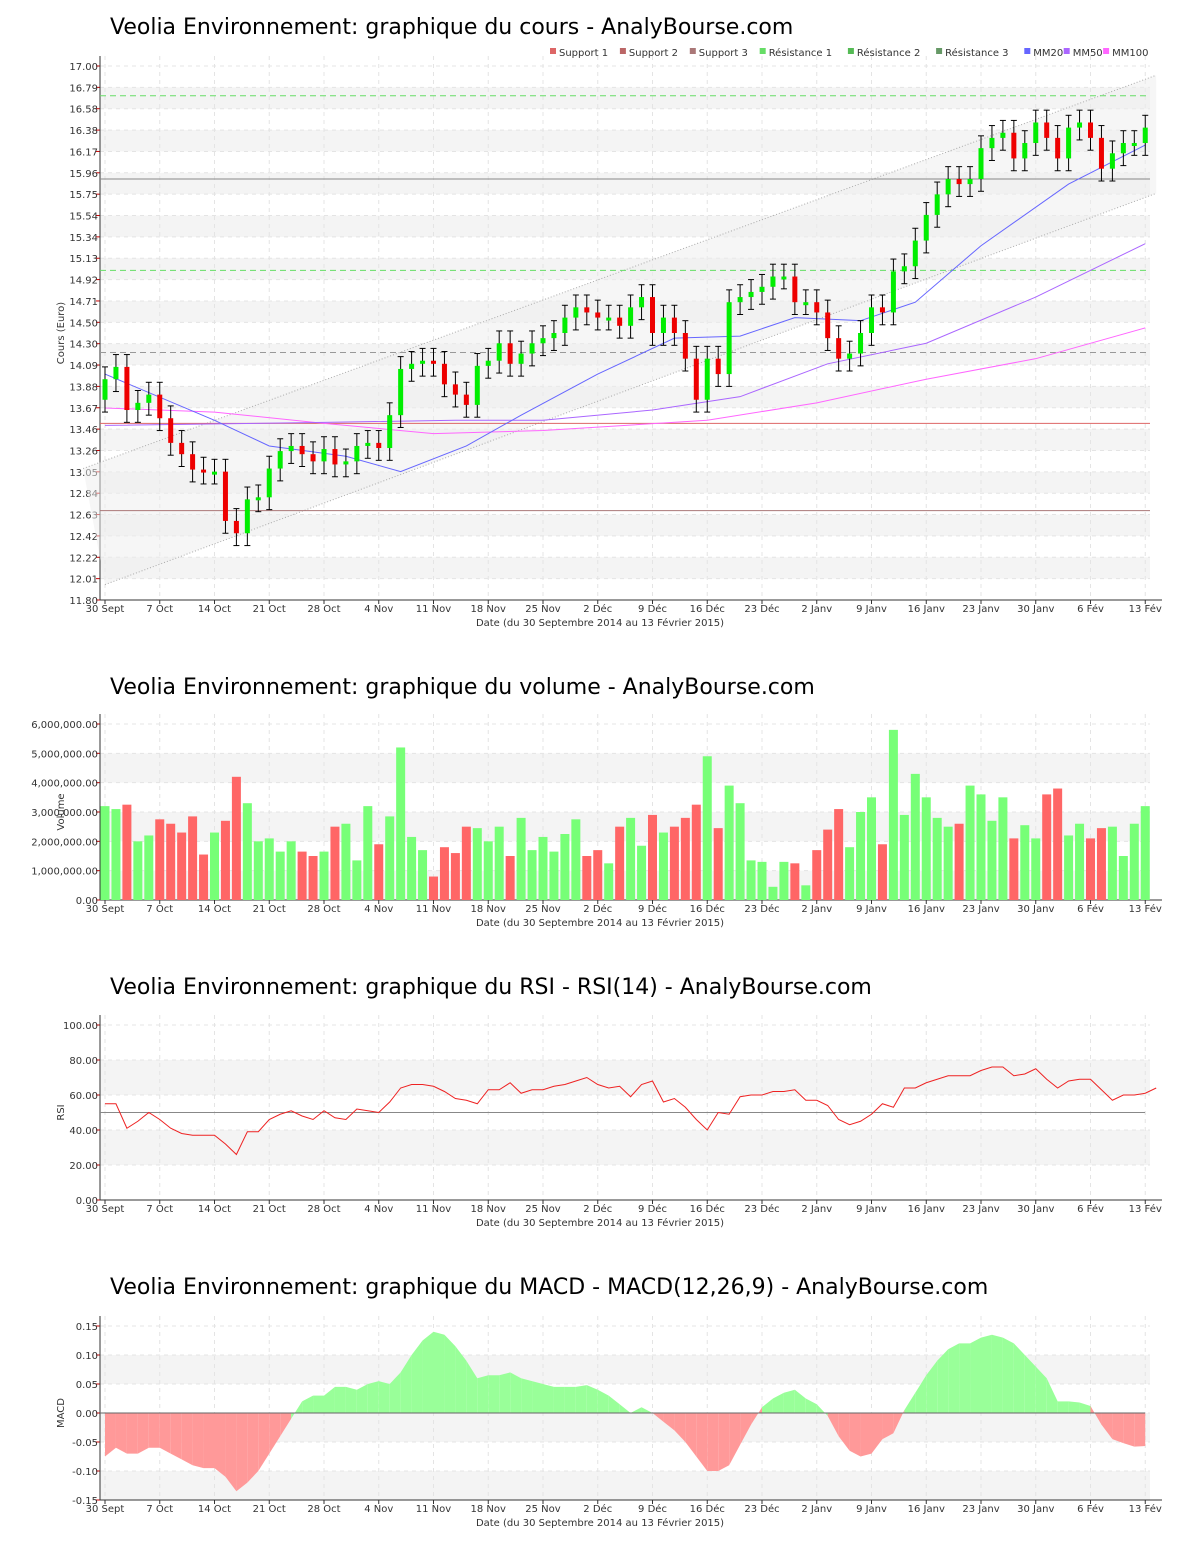  What do you see at coordinates (625, 381) in the screenshot?
I see `mm100-line` at bounding box center [625, 381].